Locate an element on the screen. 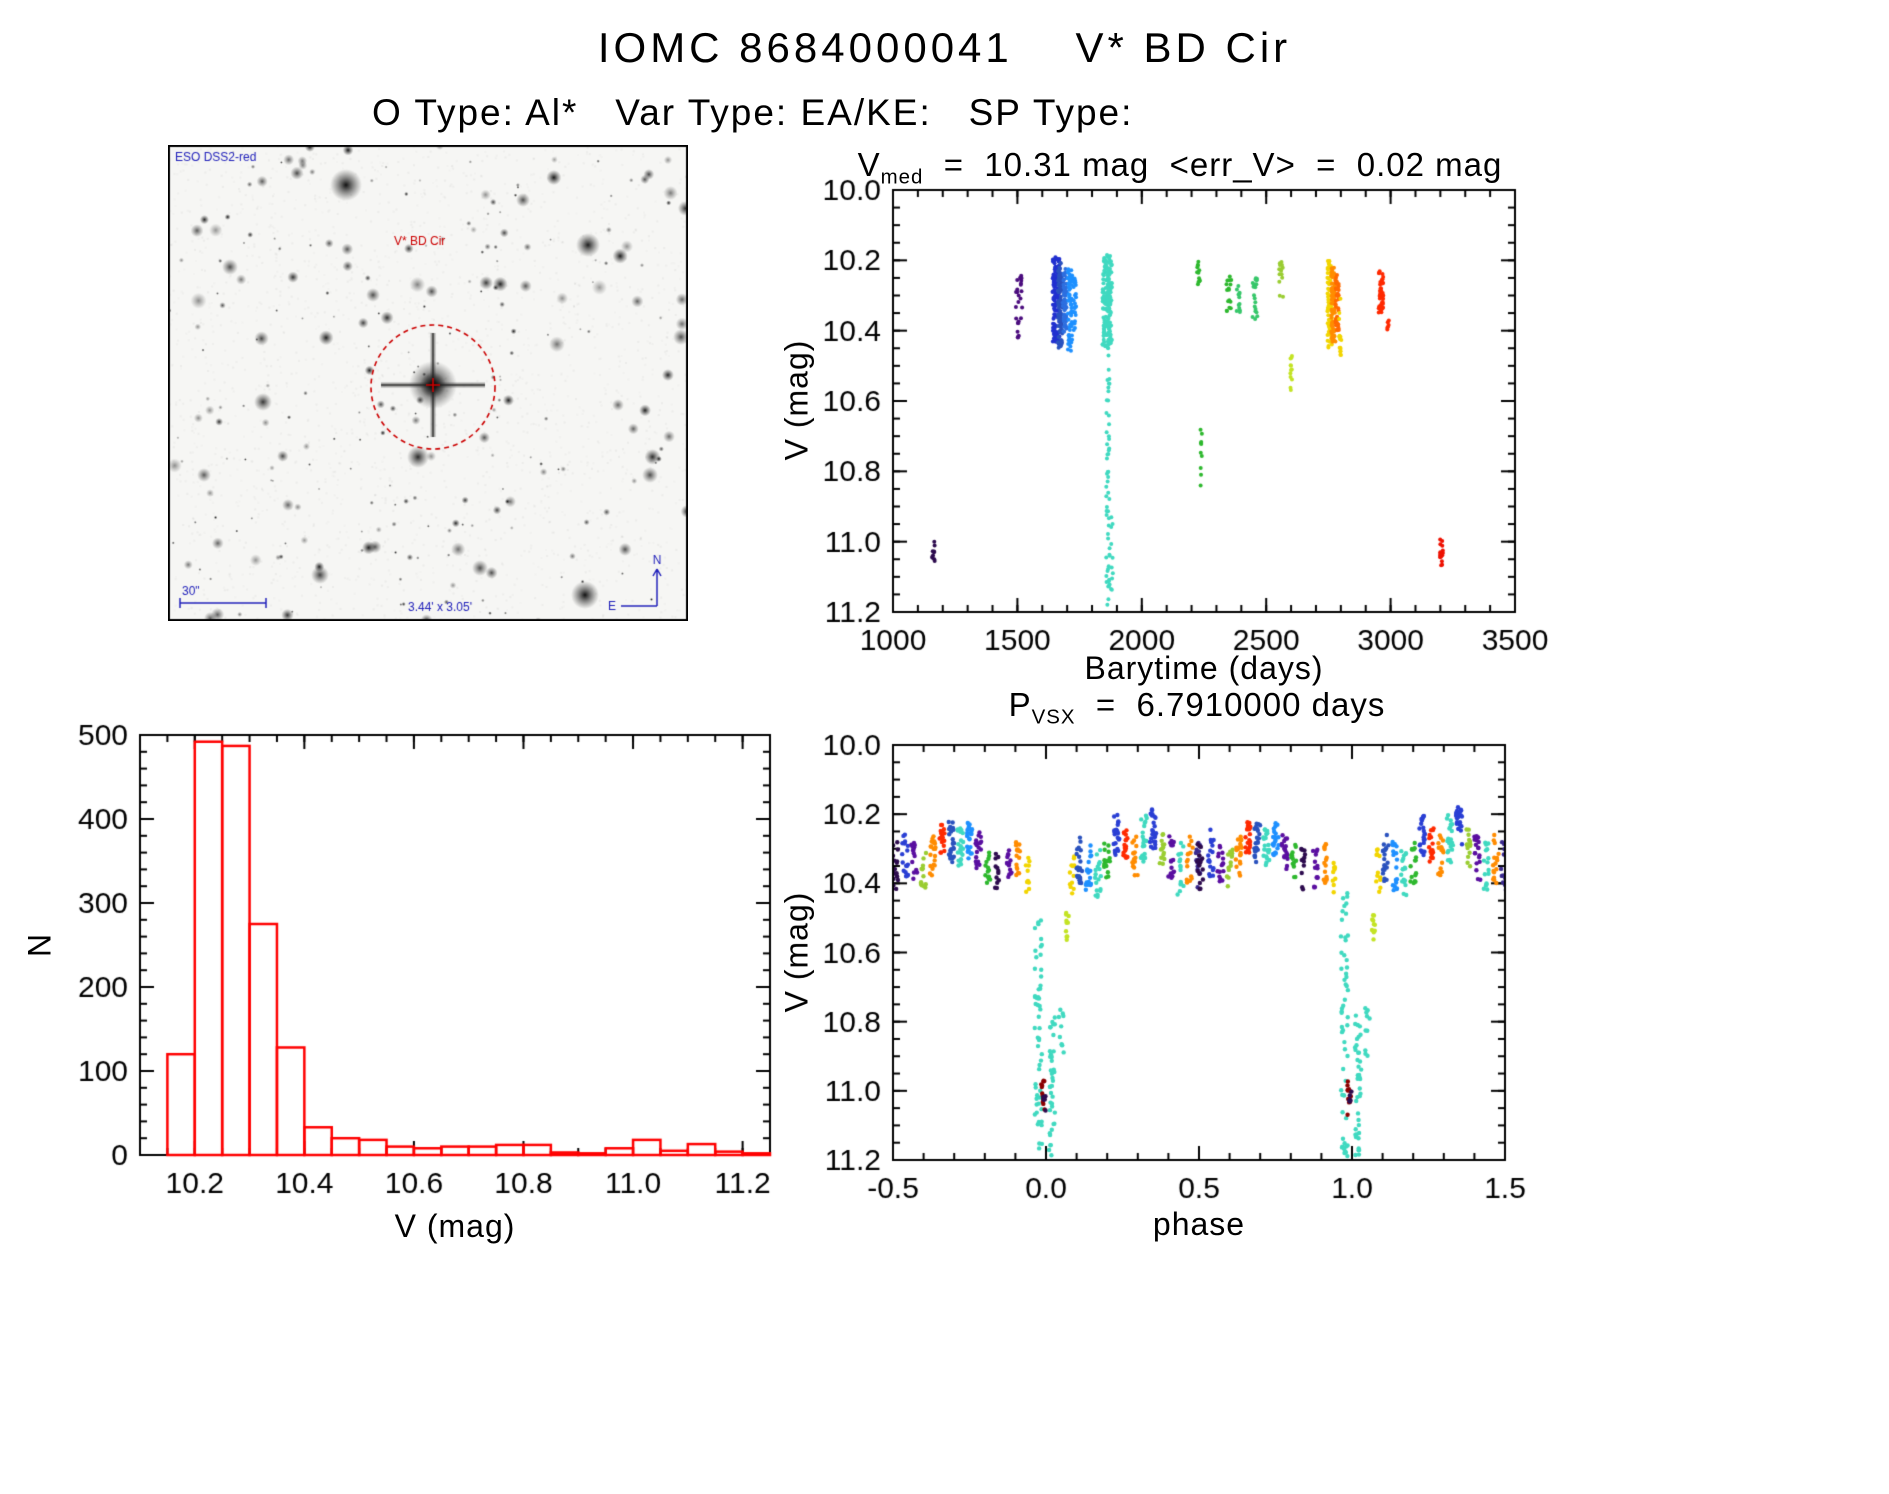  page-subtitle: O Type: Al* Var Type: EA/KE: SP Type: is located at coordinates (753, 112).